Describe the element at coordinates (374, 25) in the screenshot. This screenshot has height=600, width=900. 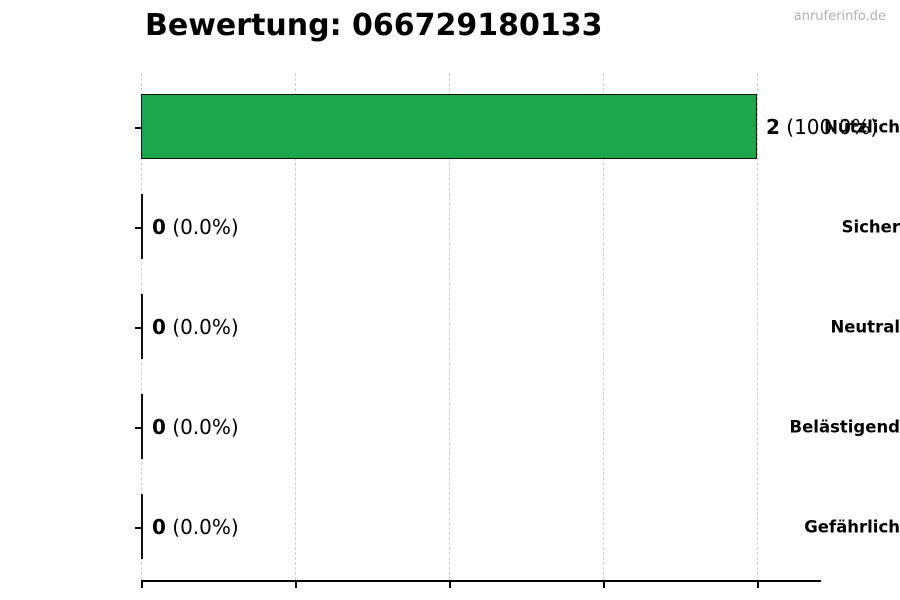
I see `page-title: Bewertung: 066729180133` at that location.